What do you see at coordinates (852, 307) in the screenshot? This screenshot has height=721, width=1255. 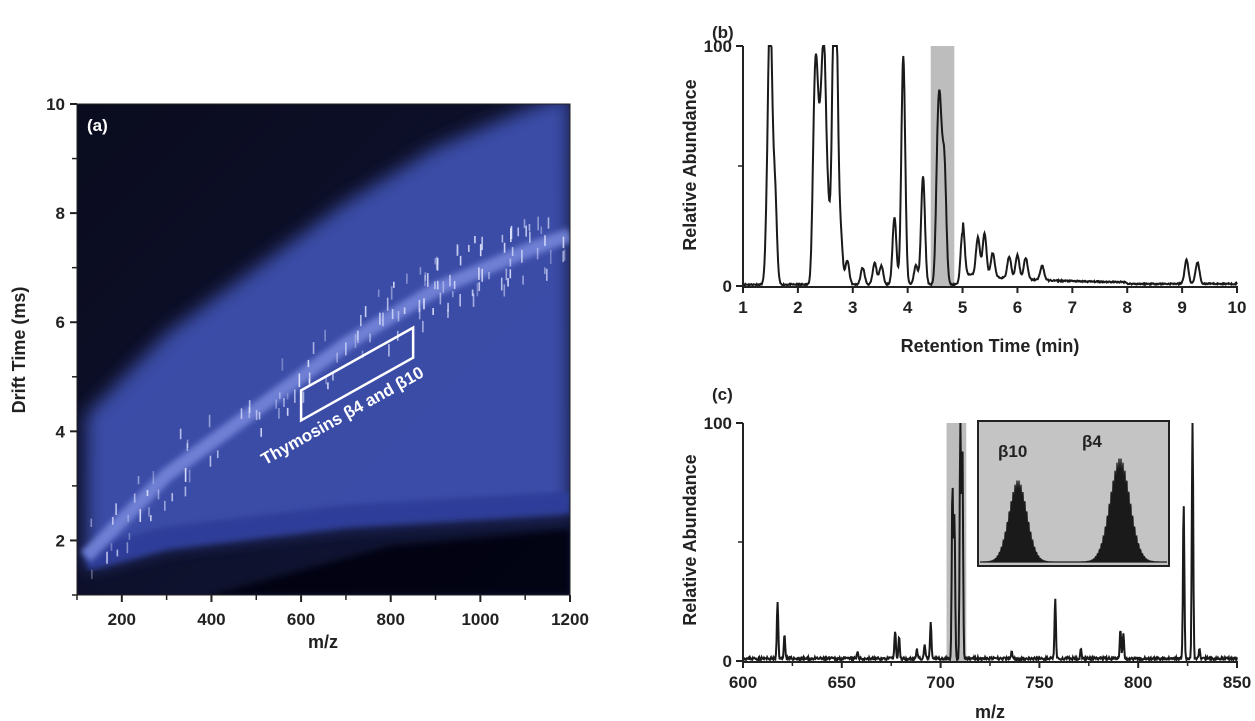 I see `x-tick-label: 3` at bounding box center [852, 307].